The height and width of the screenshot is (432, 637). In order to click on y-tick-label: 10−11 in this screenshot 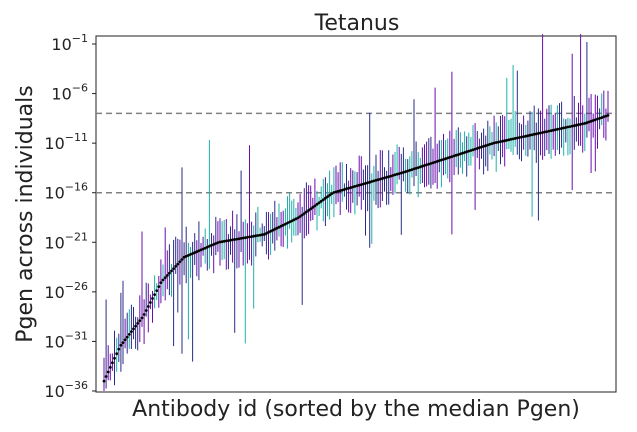, I will do `click(66, 142)`.